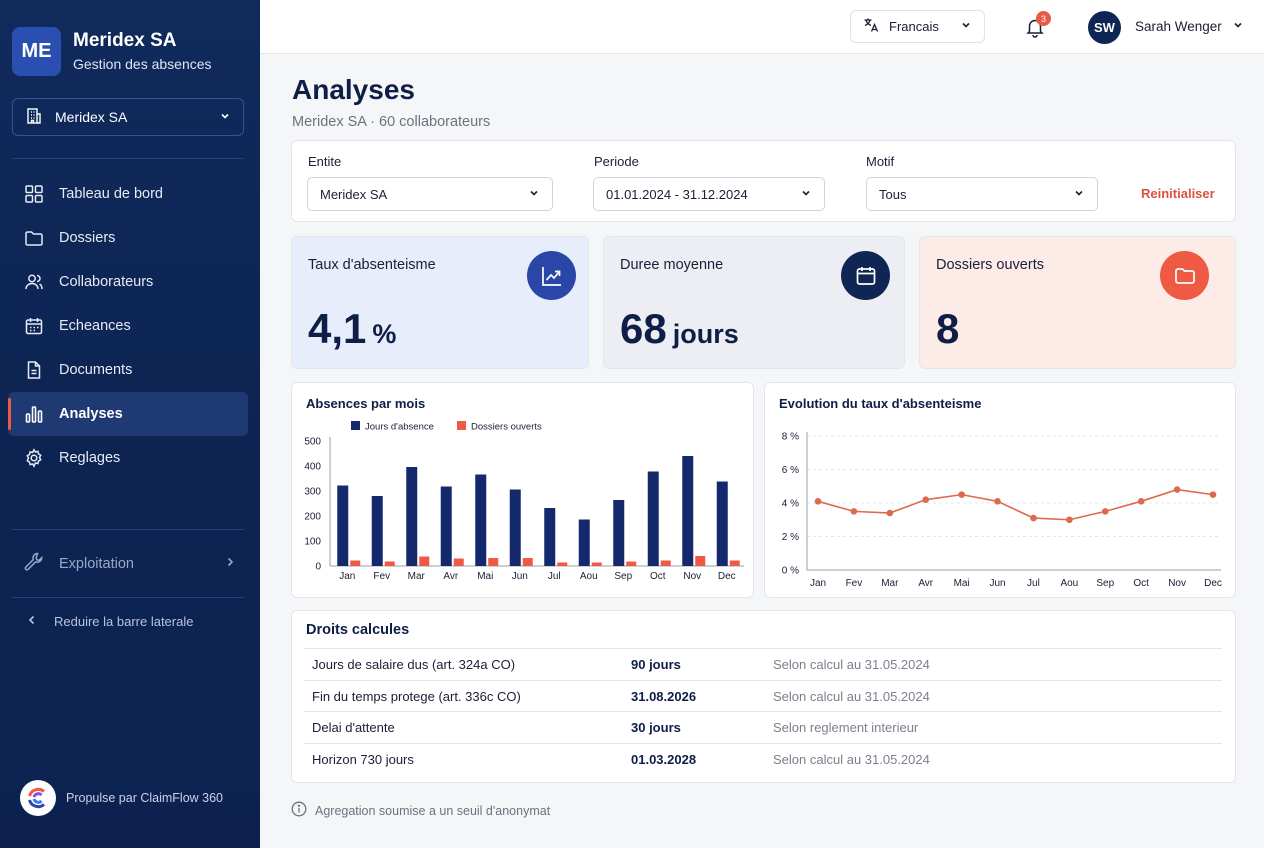 The width and height of the screenshot is (1264, 848). Describe the element at coordinates (616, 161) in the screenshot. I see `period-filter-label: Periode` at that location.